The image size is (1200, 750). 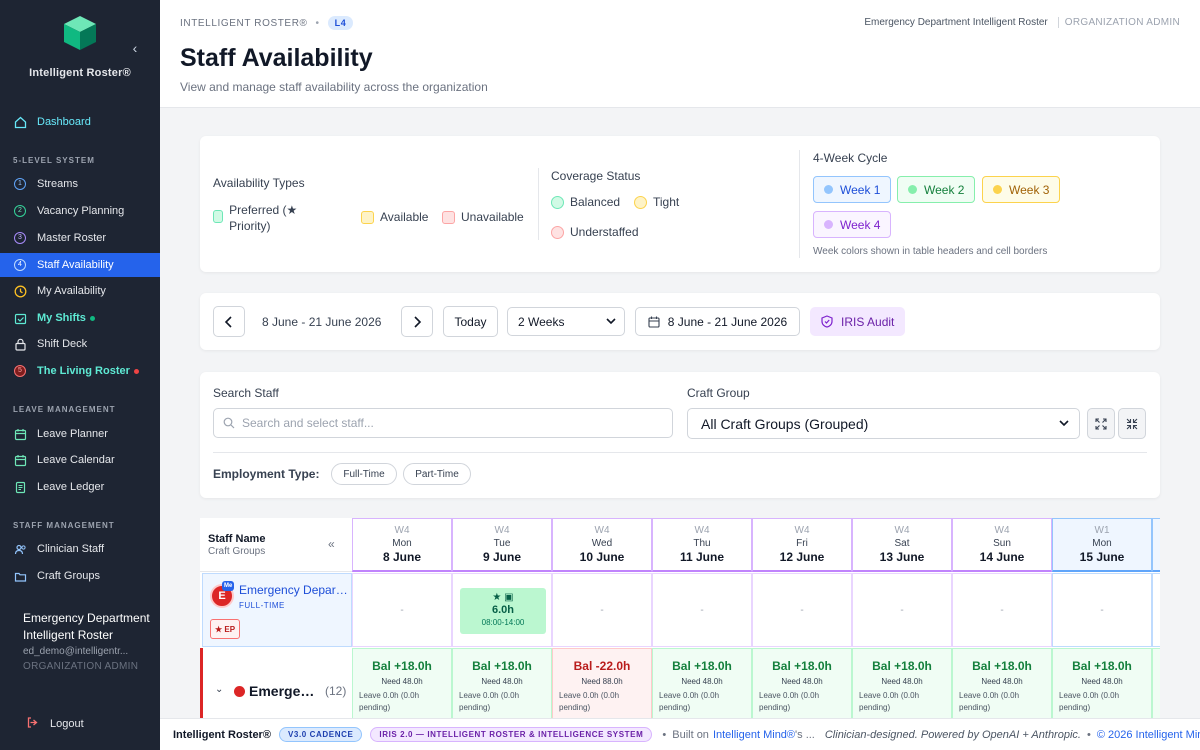 What do you see at coordinates (364, 474) in the screenshot?
I see `filter-full-time: Full-Time` at bounding box center [364, 474].